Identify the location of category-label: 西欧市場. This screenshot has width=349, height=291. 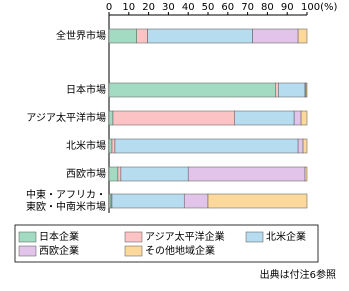
(86, 173).